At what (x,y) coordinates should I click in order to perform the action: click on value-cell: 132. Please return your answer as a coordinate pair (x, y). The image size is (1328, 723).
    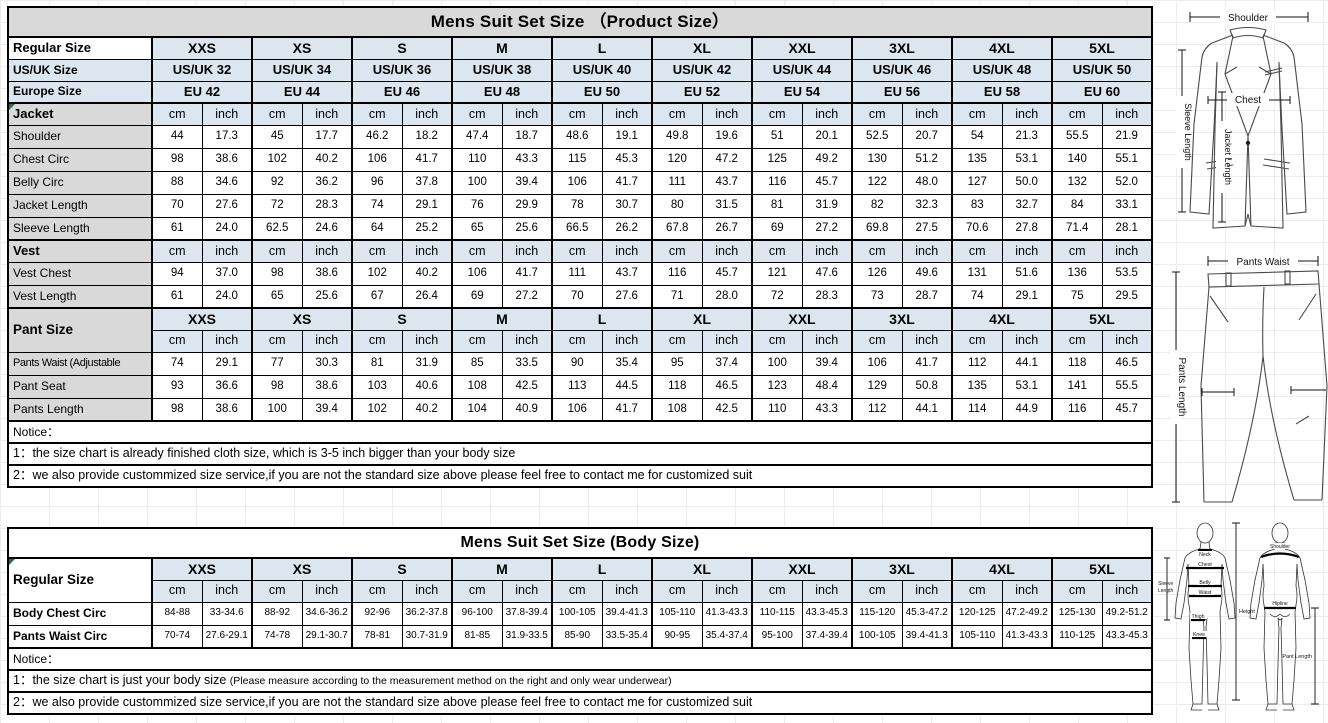
    Looking at the image, I should click on (1077, 182).